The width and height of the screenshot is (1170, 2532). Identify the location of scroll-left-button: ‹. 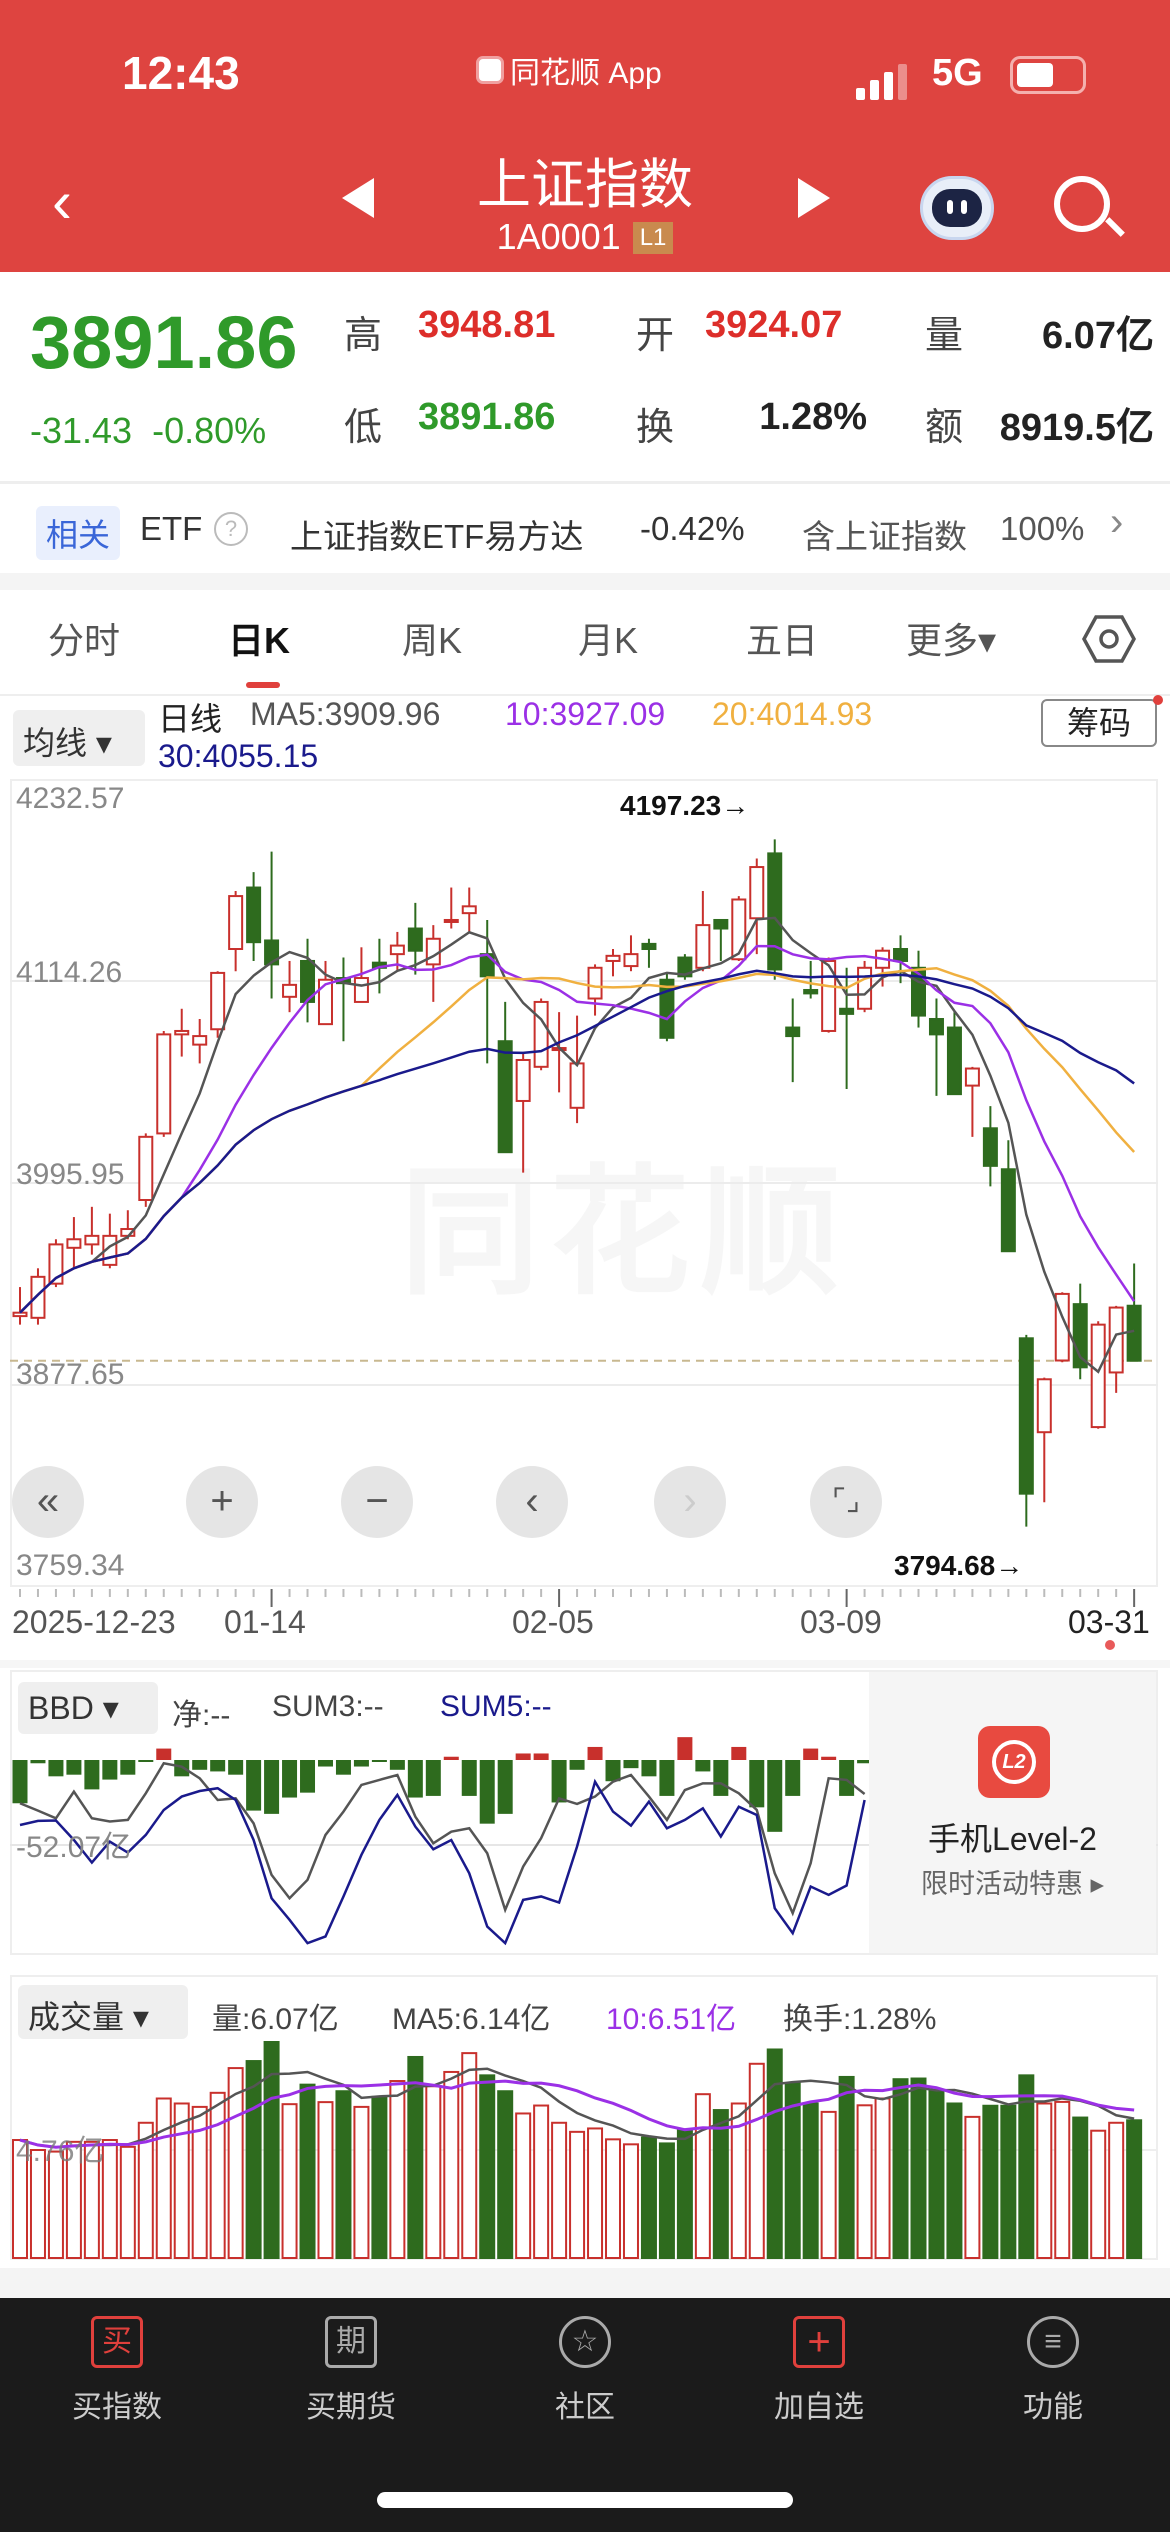
(532, 1502).